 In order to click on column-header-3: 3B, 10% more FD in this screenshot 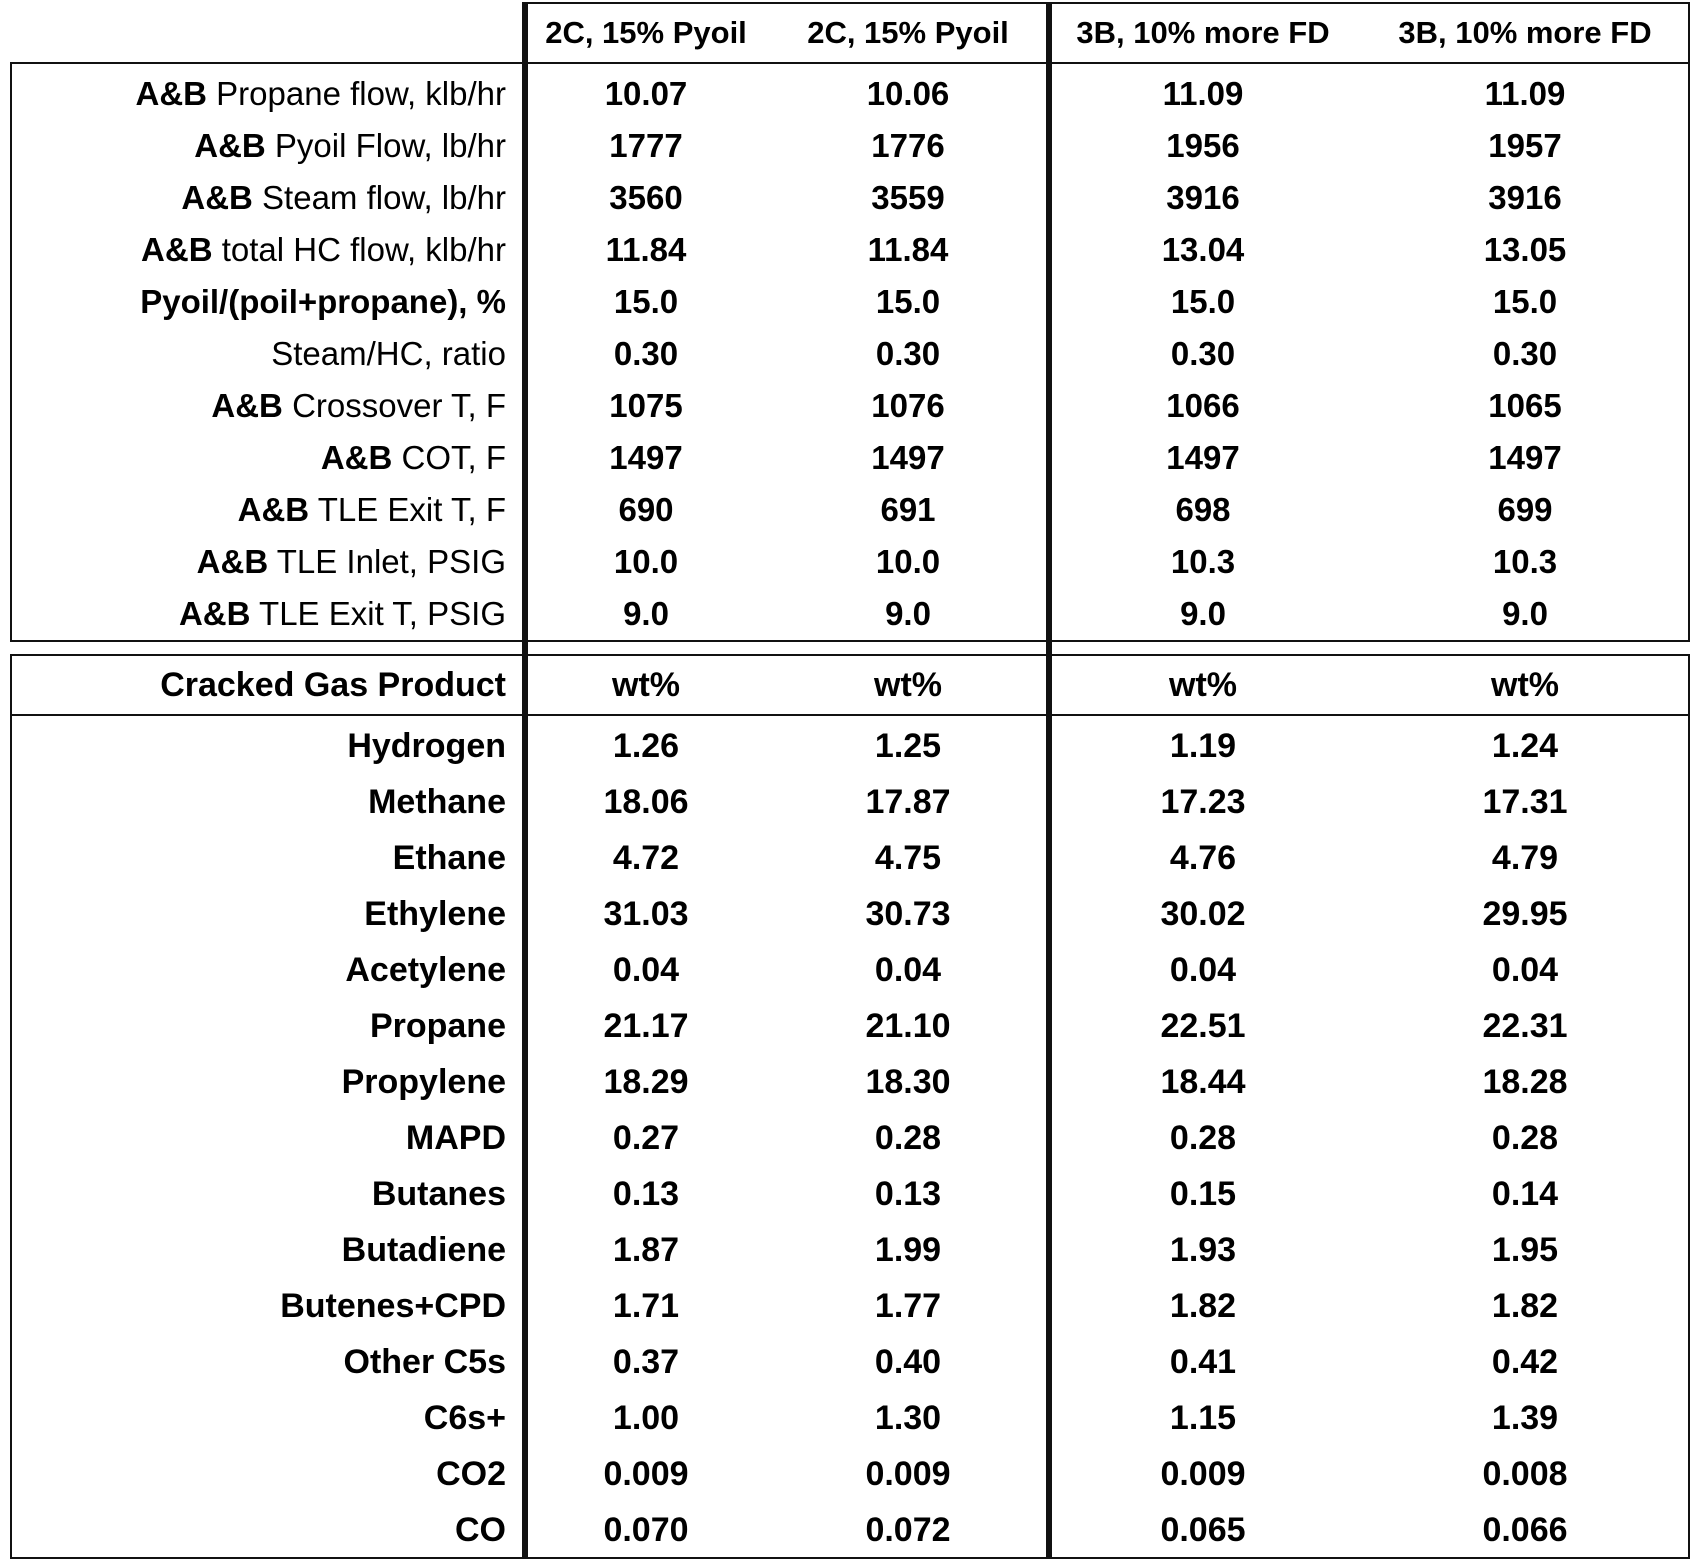, I will do `click(1203, 32)`.